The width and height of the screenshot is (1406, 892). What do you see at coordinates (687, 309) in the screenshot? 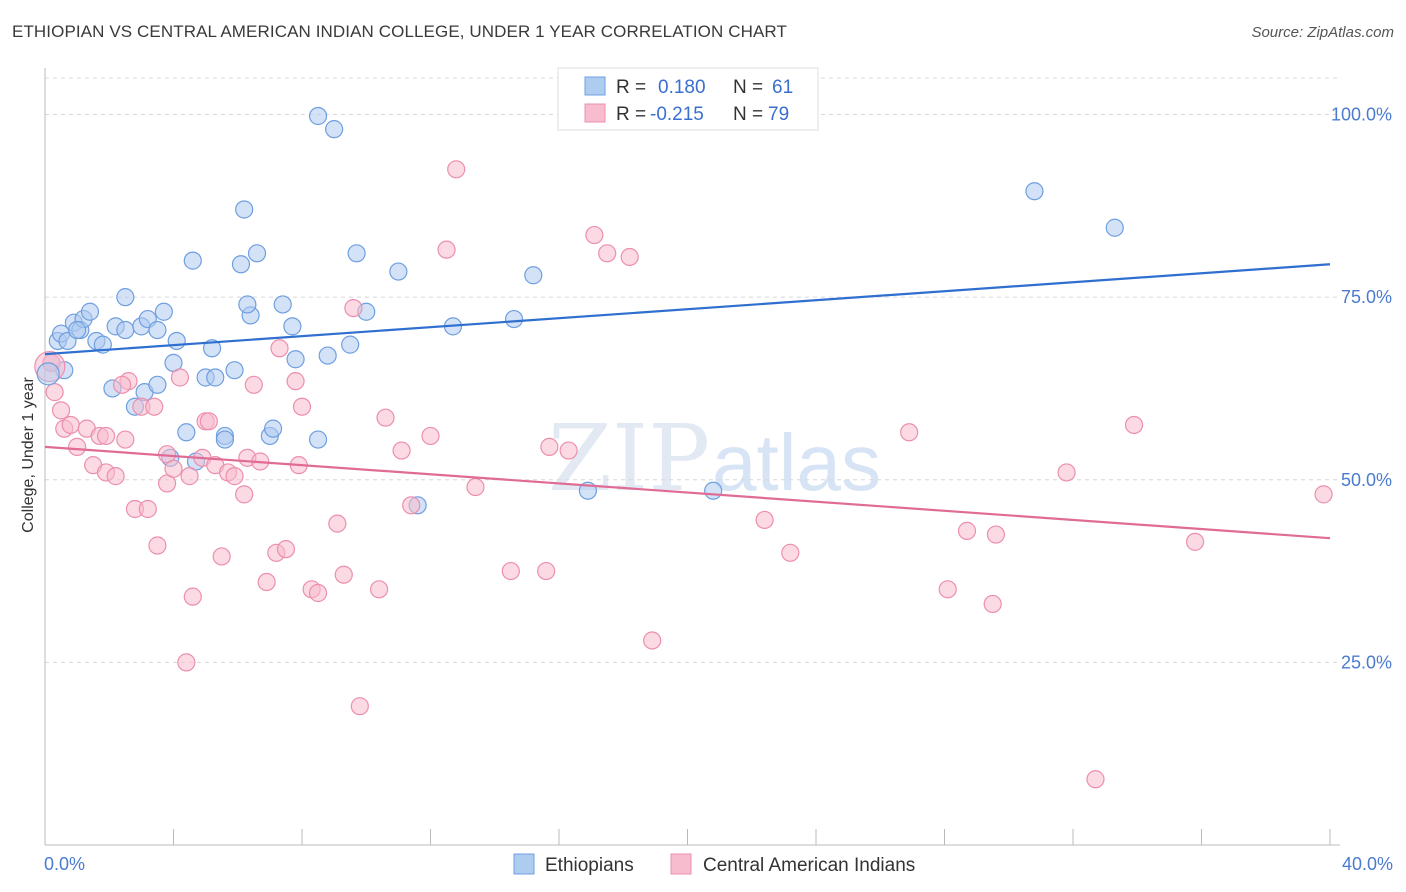
I see `ethiopians-trend-line` at bounding box center [687, 309].